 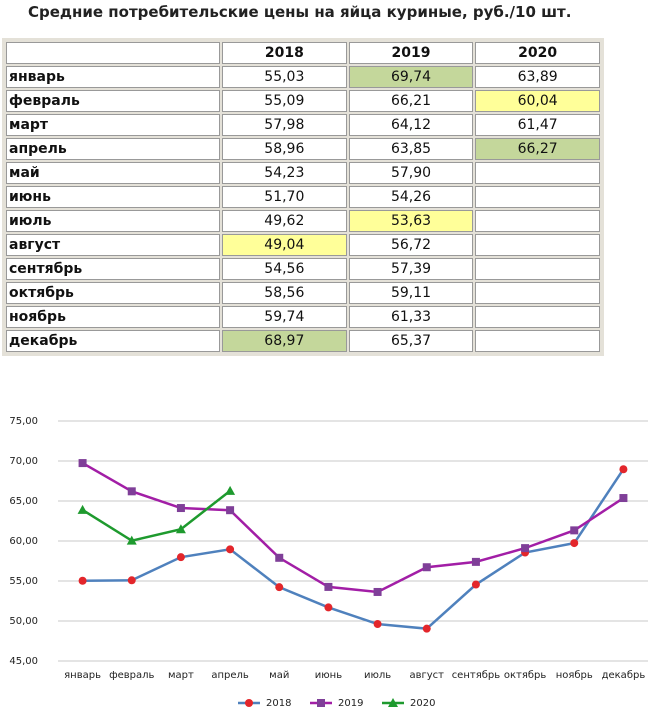 I want to click on table-cell: 66,27, so click(x=537, y=149).